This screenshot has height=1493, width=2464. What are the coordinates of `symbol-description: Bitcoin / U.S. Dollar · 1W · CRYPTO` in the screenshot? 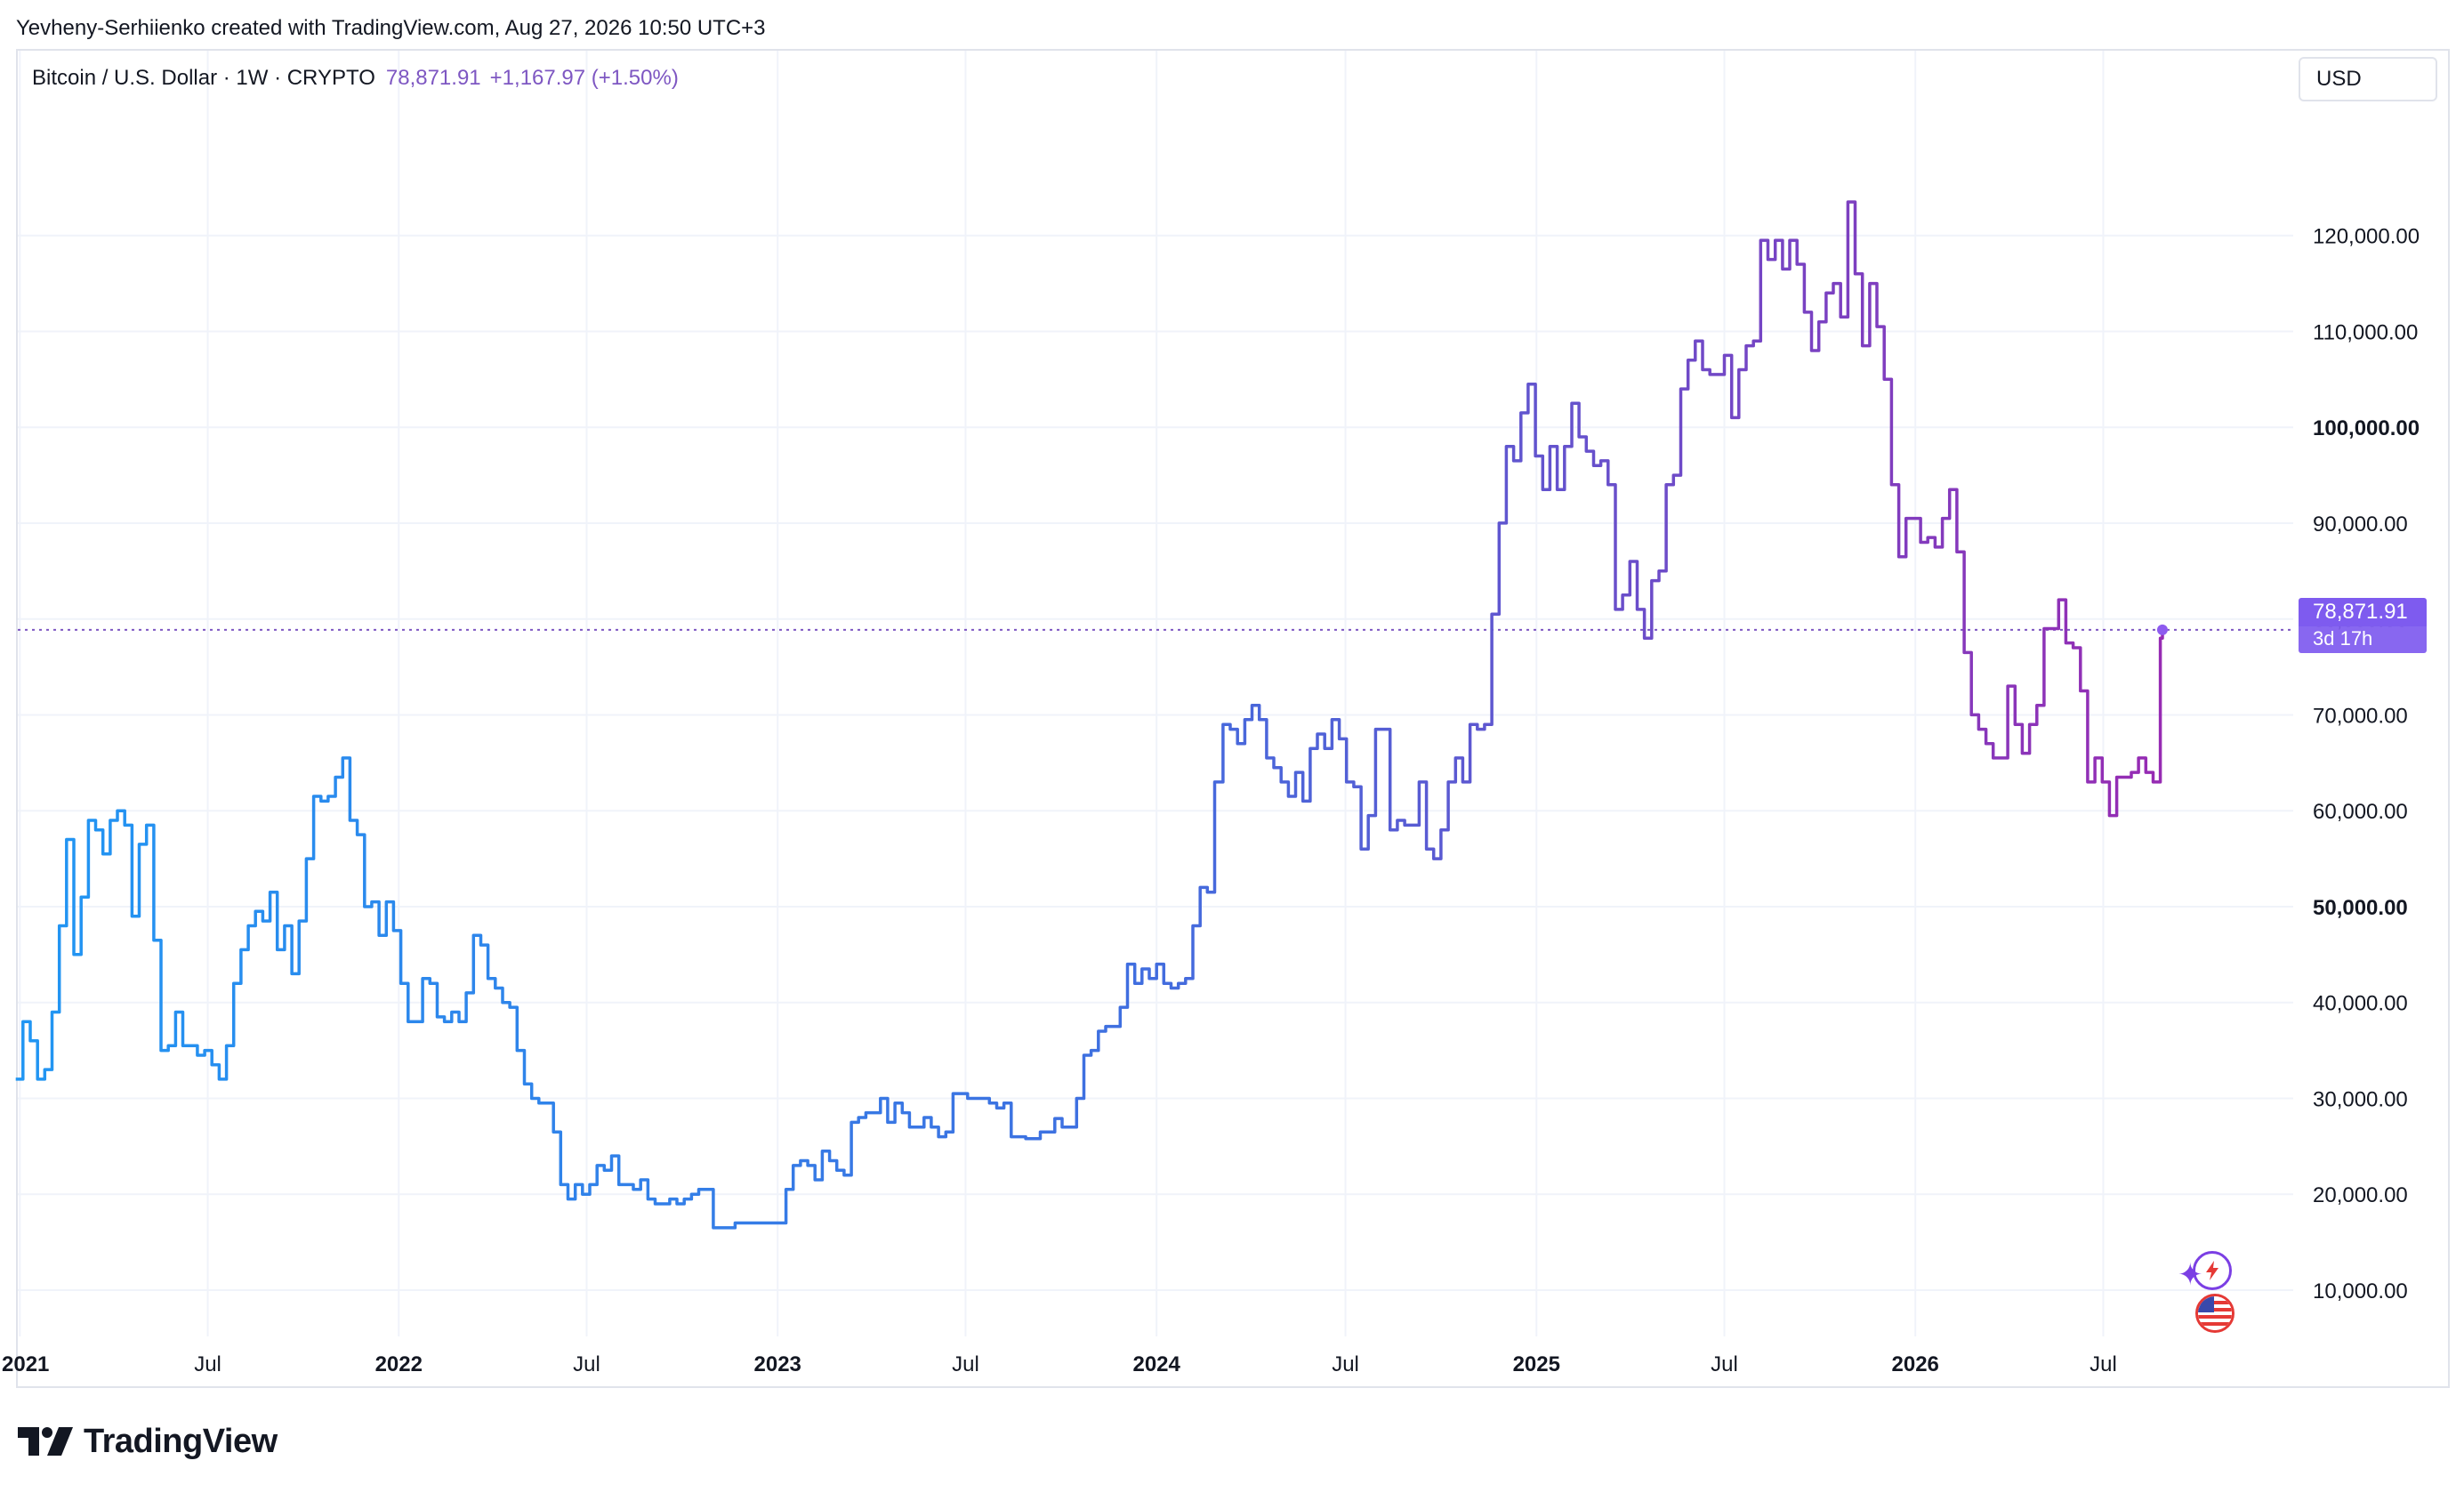 It's located at (203, 78).